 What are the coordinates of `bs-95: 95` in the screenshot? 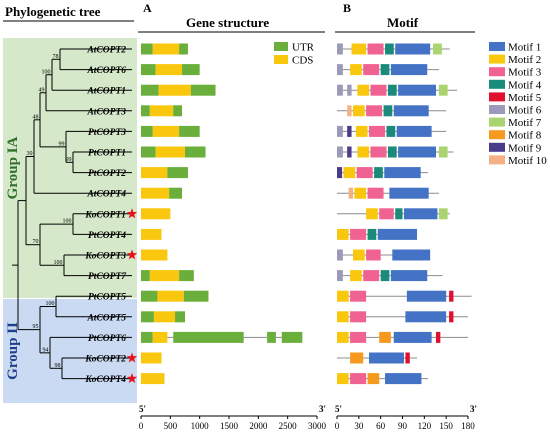 It's located at (36, 327).